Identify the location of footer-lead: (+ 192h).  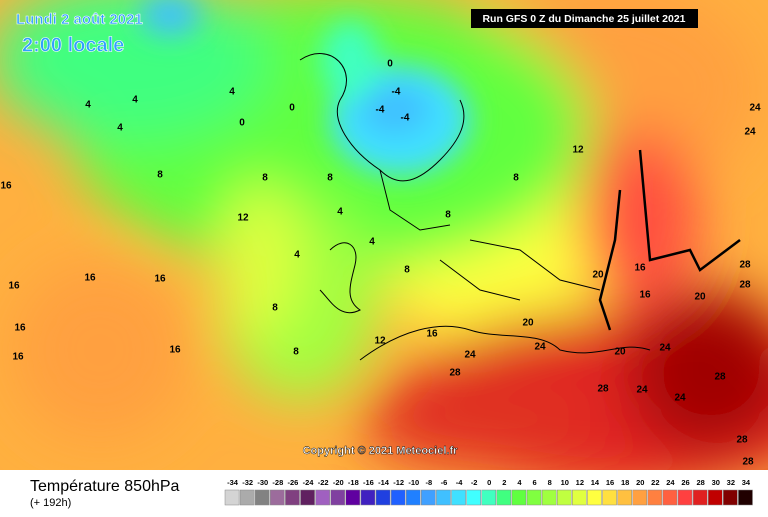
(50, 503).